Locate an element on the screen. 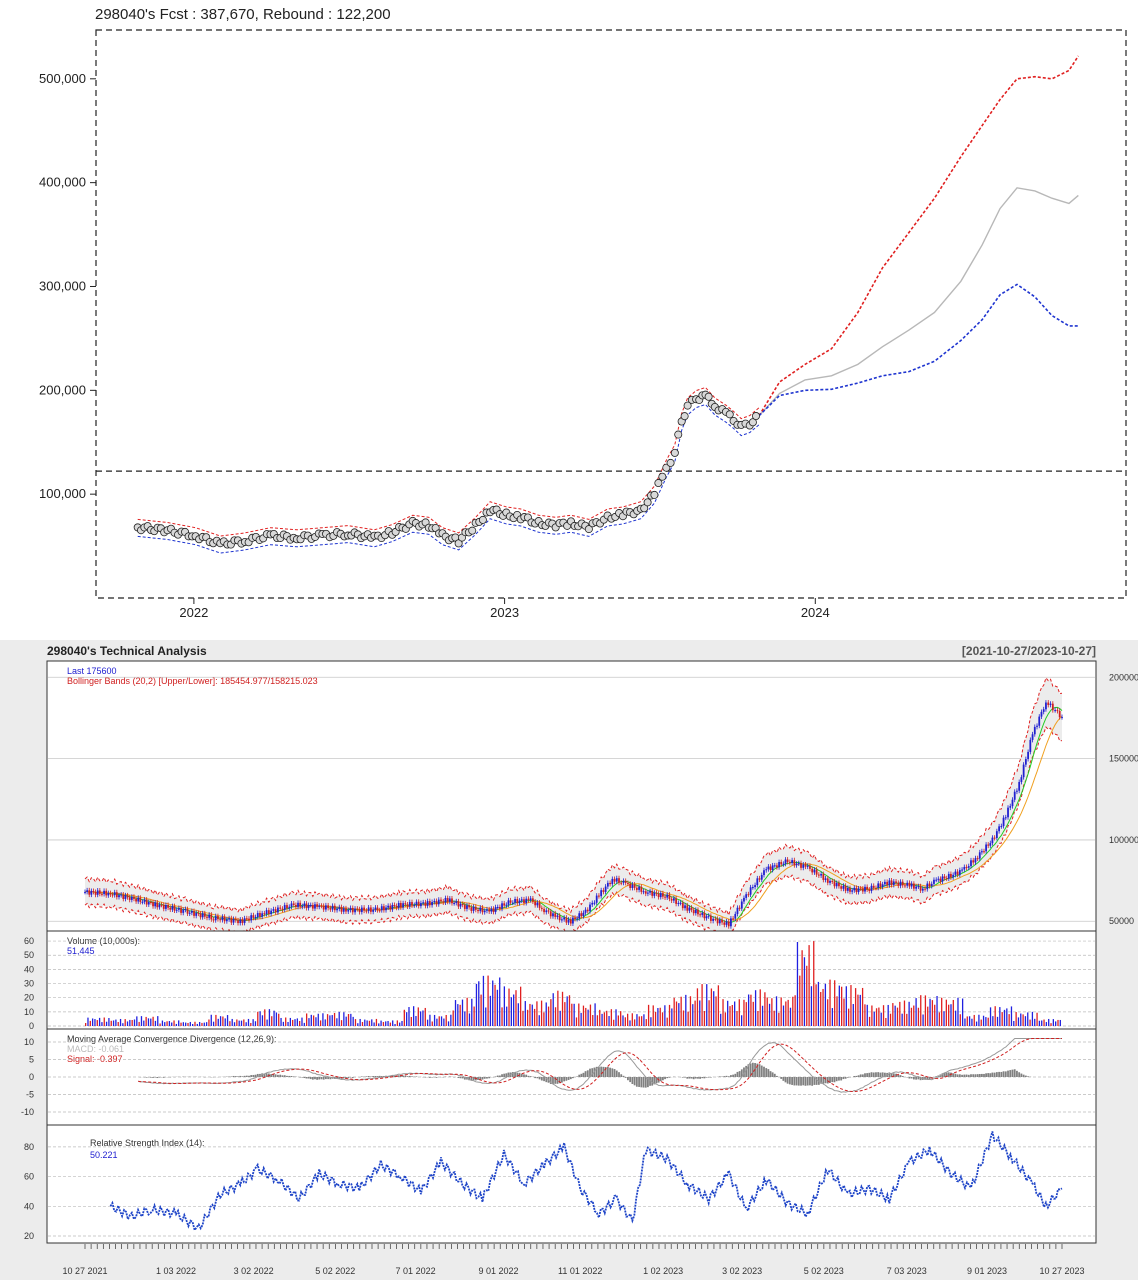 The image size is (1138, 1285). price-y-tick-label: 150000 is located at coordinates (1123, 759).